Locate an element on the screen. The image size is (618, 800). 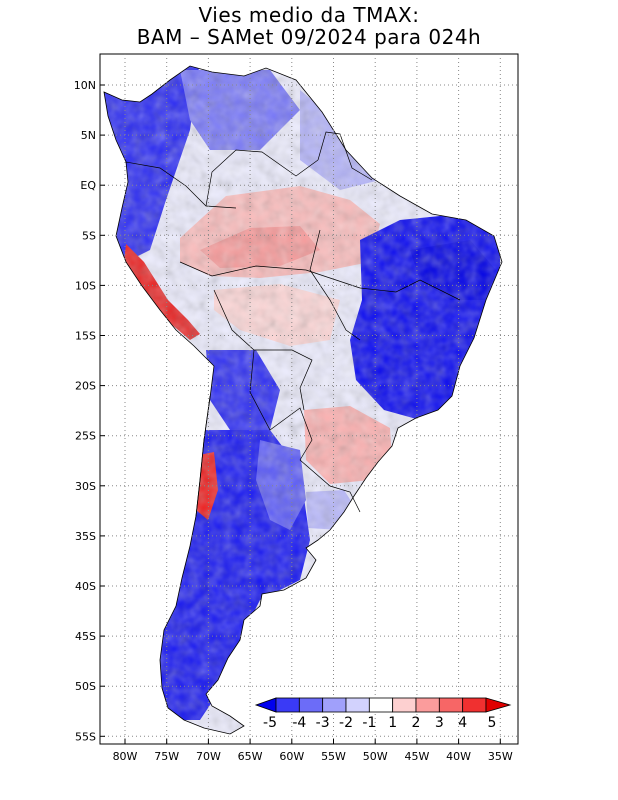
border-paraguay is located at coordinates (281, 405).